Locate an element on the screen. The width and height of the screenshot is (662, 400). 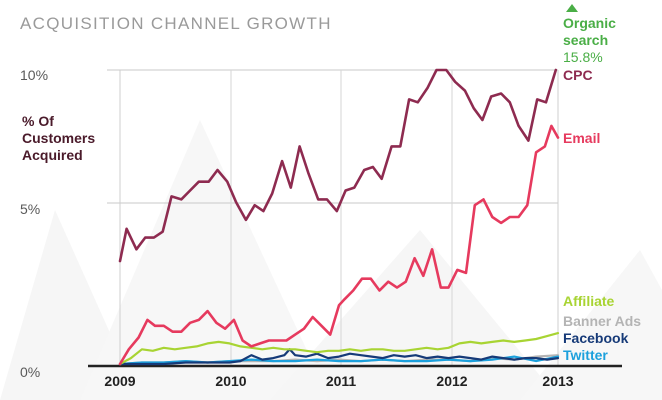
legend-label-banner-ads: Banner Ads is located at coordinates (602, 321).